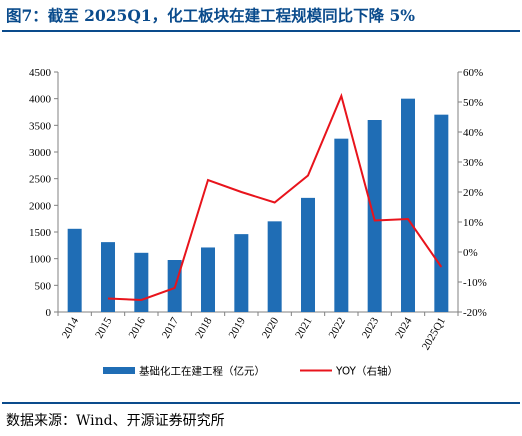 The height and width of the screenshot is (436, 522). What do you see at coordinates (40, 260) in the screenshot?
I see `left-tick-label: 1000` at bounding box center [40, 260].